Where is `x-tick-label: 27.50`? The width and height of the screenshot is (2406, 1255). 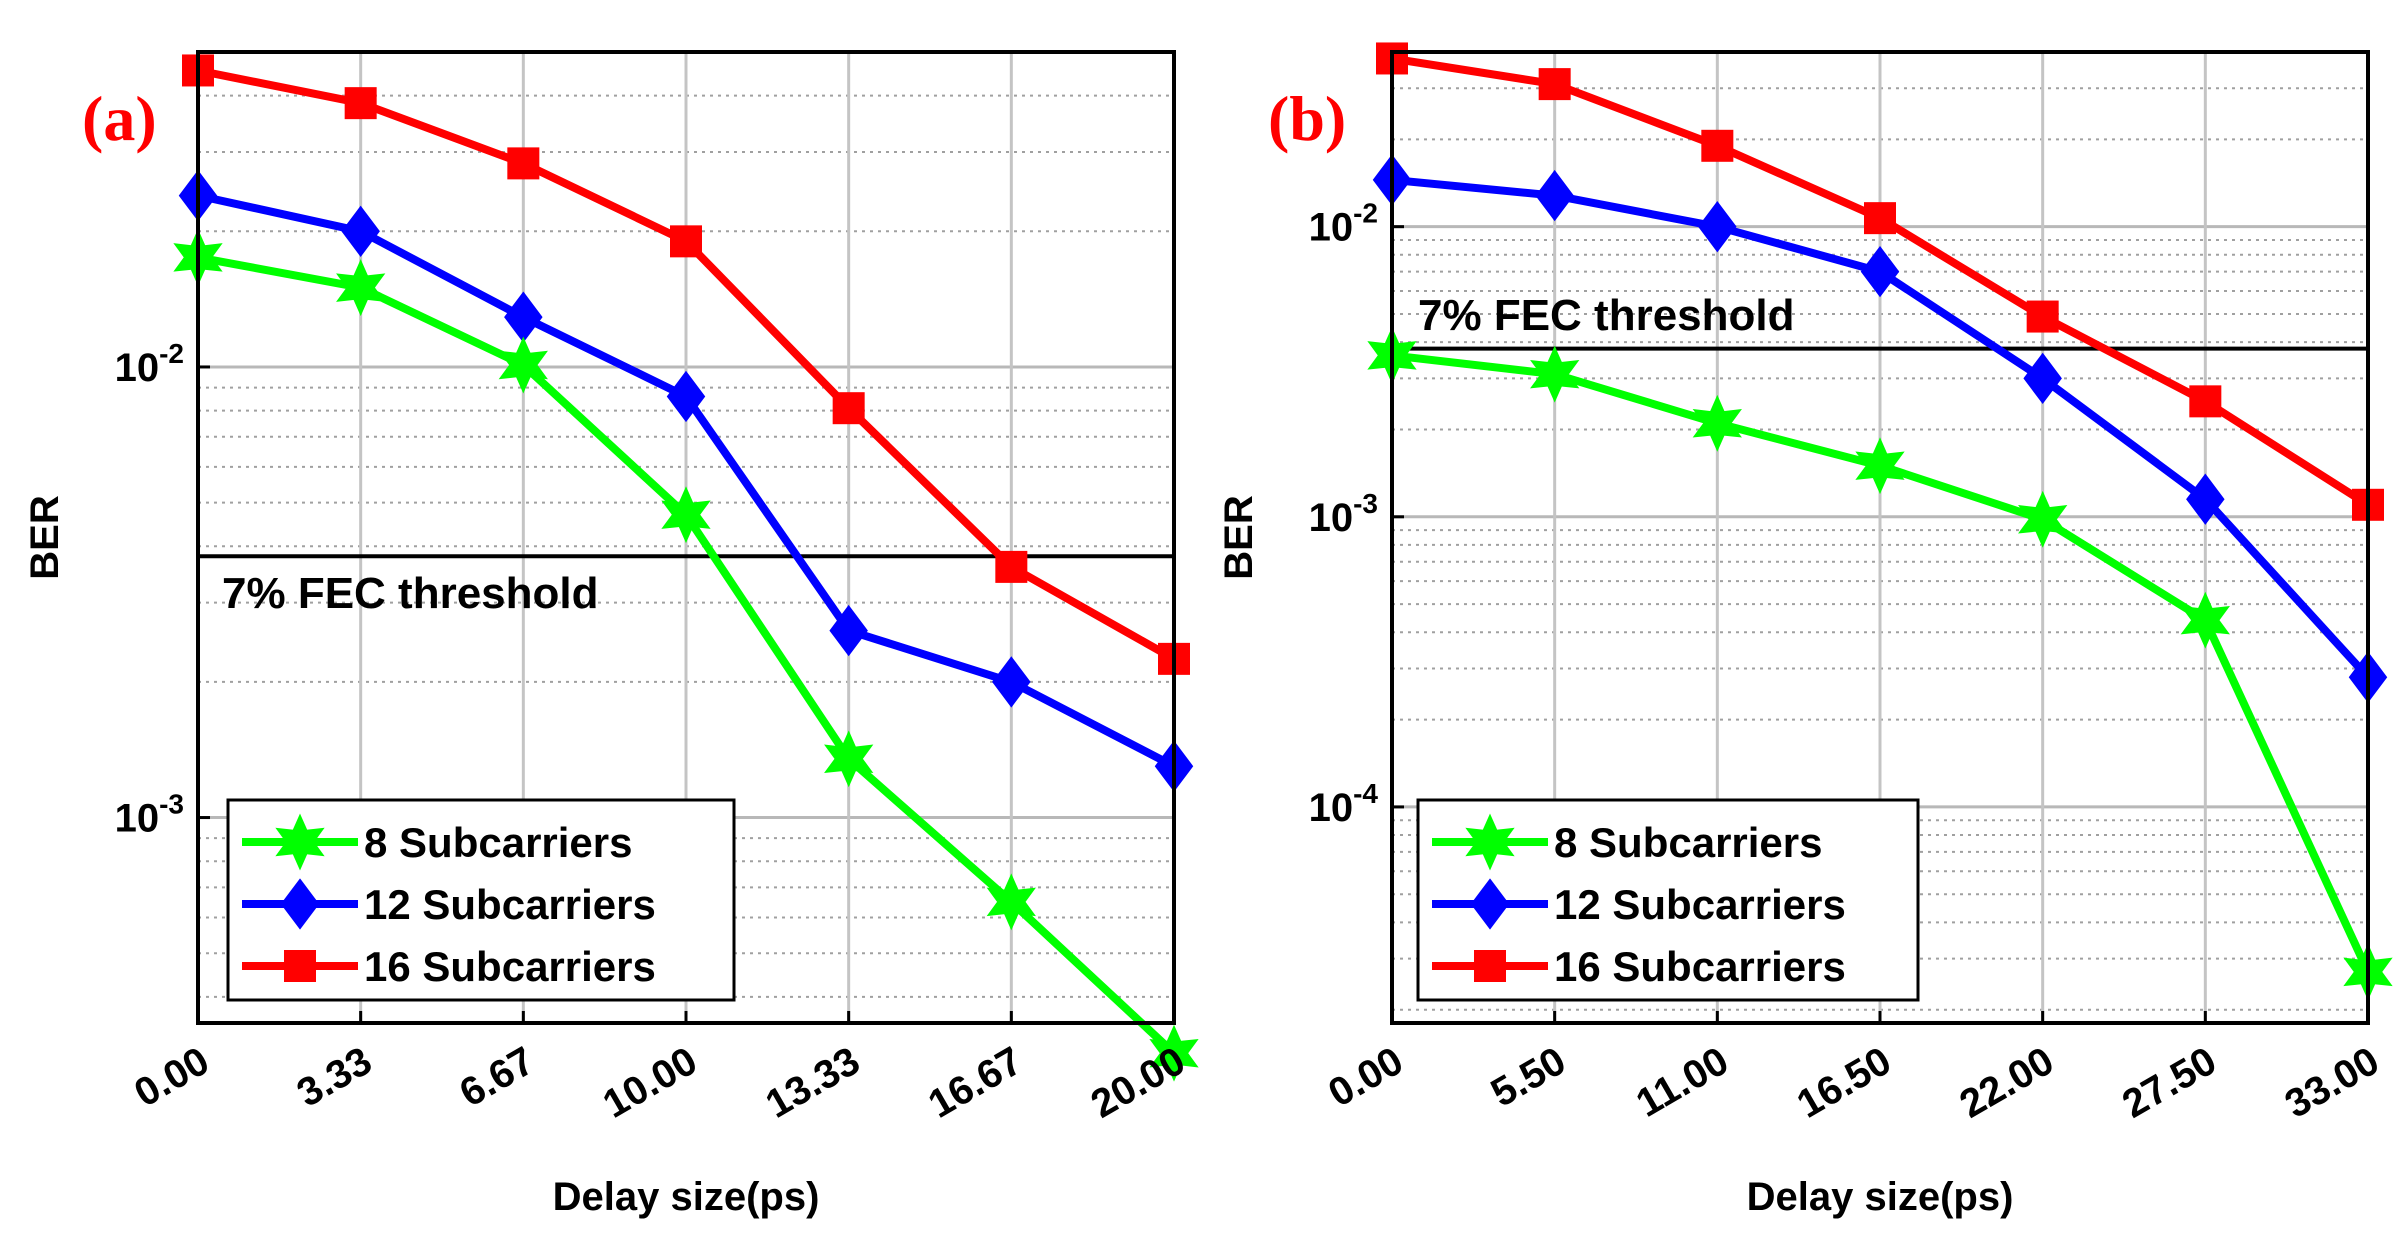 x-tick-label: 27.50 is located at coordinates (2169, 1083).